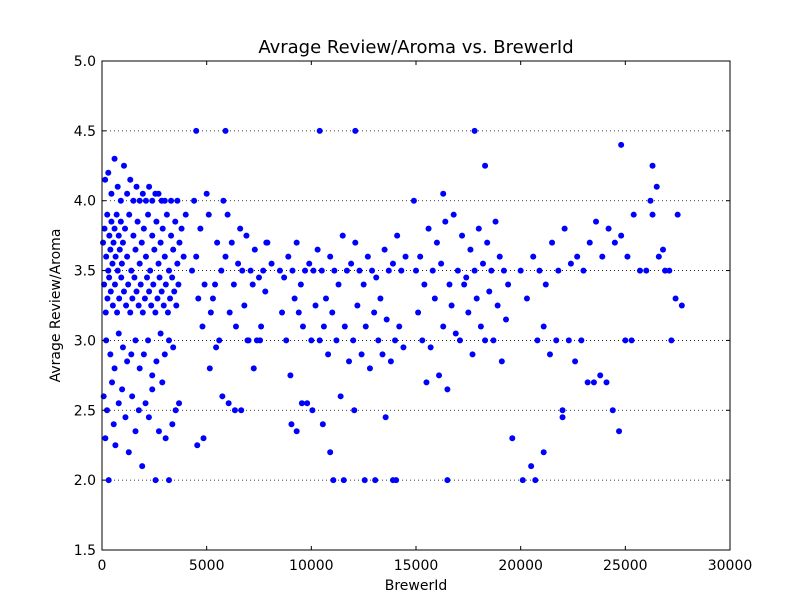  I want to click on y-tick-label: 2.5, so click(85, 411).